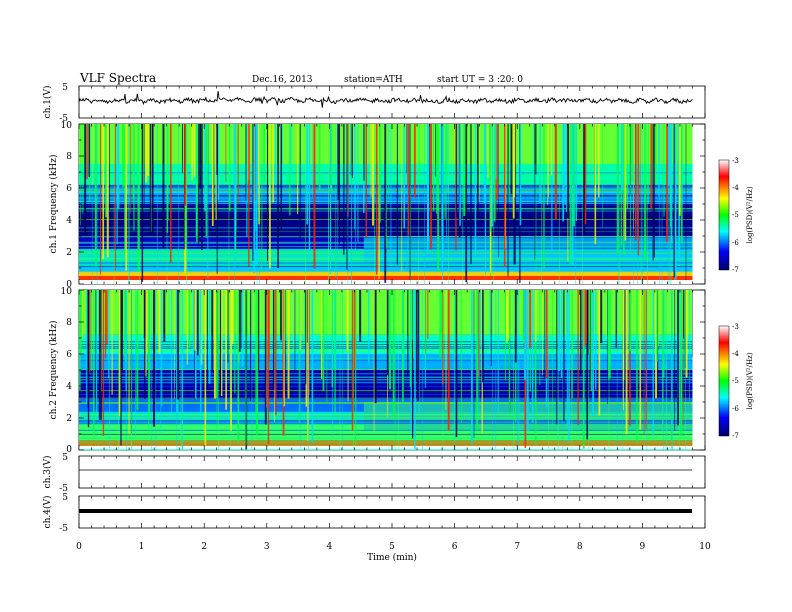 The width and height of the screenshot is (792, 612). What do you see at coordinates (735, 188) in the screenshot?
I see `colorbar-tick-label: -4` at bounding box center [735, 188].